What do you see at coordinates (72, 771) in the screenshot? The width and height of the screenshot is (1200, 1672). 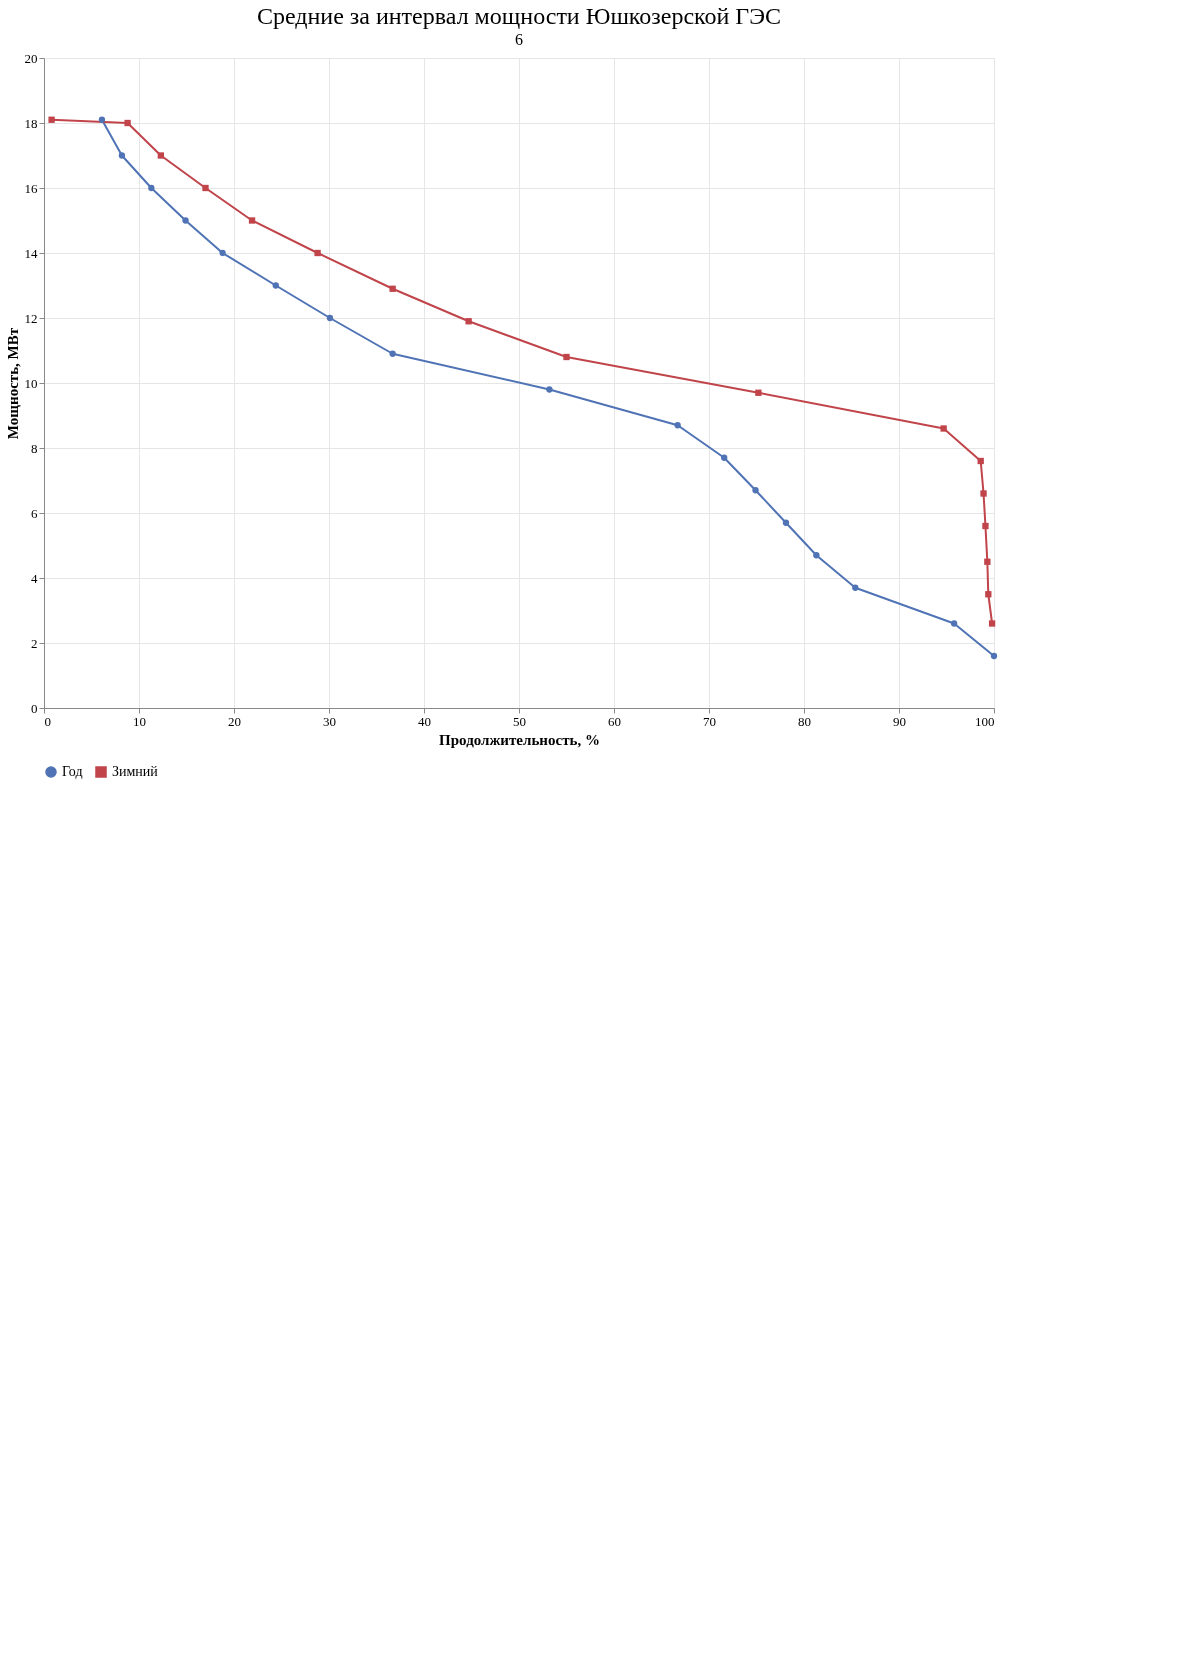 I see `legend-label: Год` at bounding box center [72, 771].